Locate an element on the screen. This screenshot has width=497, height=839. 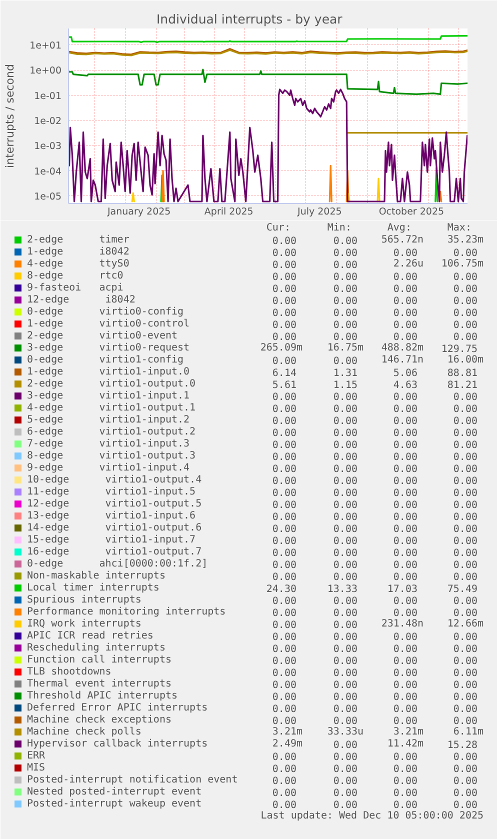
legend-label: Machine check polls is located at coordinates (84, 732).